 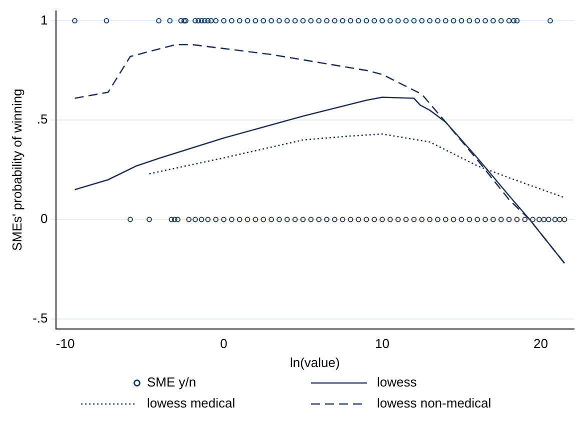 I want to click on x-tick-label: 0, so click(x=224, y=344).